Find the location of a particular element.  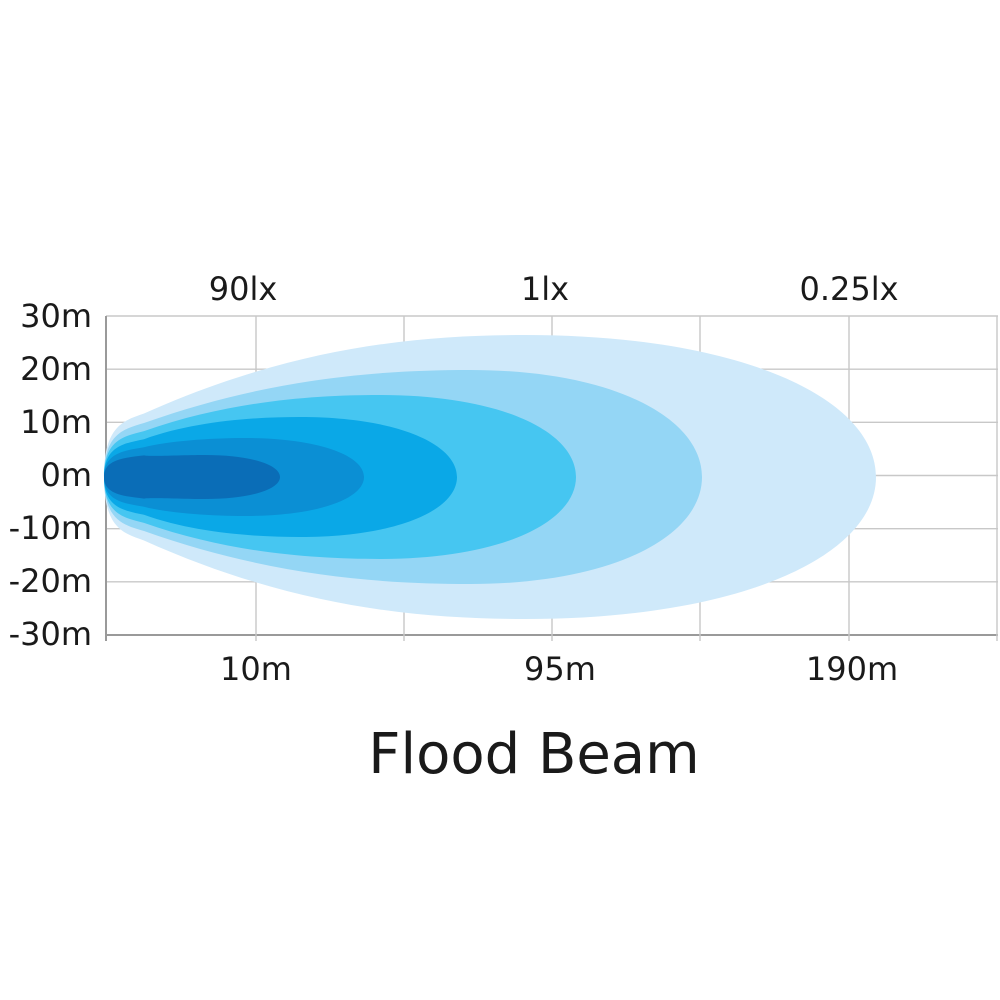

x-tick-label-95m: 95m is located at coordinates (560, 669).